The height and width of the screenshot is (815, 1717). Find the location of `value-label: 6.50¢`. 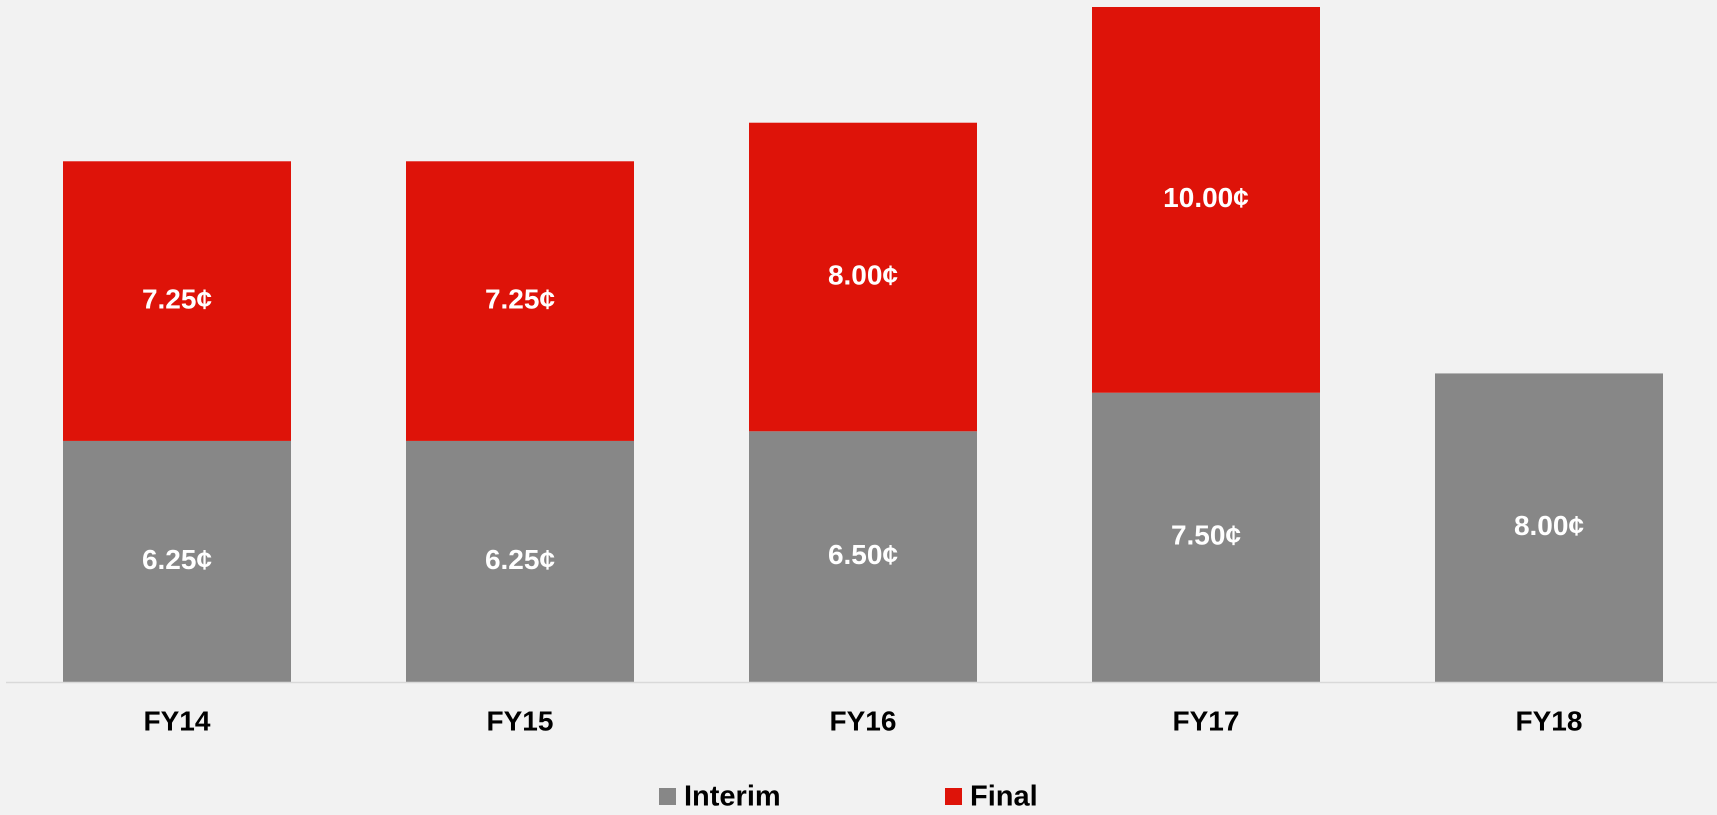

value-label: 6.50¢ is located at coordinates (863, 554).